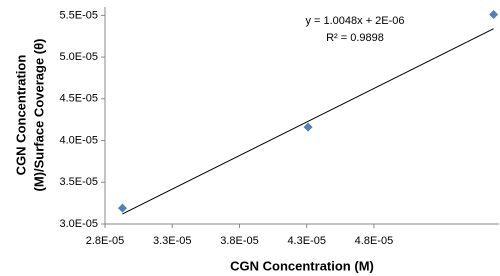 The image size is (500, 276). What do you see at coordinates (172, 241) in the screenshot?
I see `x-tick-label: 3.3E-05` at bounding box center [172, 241].